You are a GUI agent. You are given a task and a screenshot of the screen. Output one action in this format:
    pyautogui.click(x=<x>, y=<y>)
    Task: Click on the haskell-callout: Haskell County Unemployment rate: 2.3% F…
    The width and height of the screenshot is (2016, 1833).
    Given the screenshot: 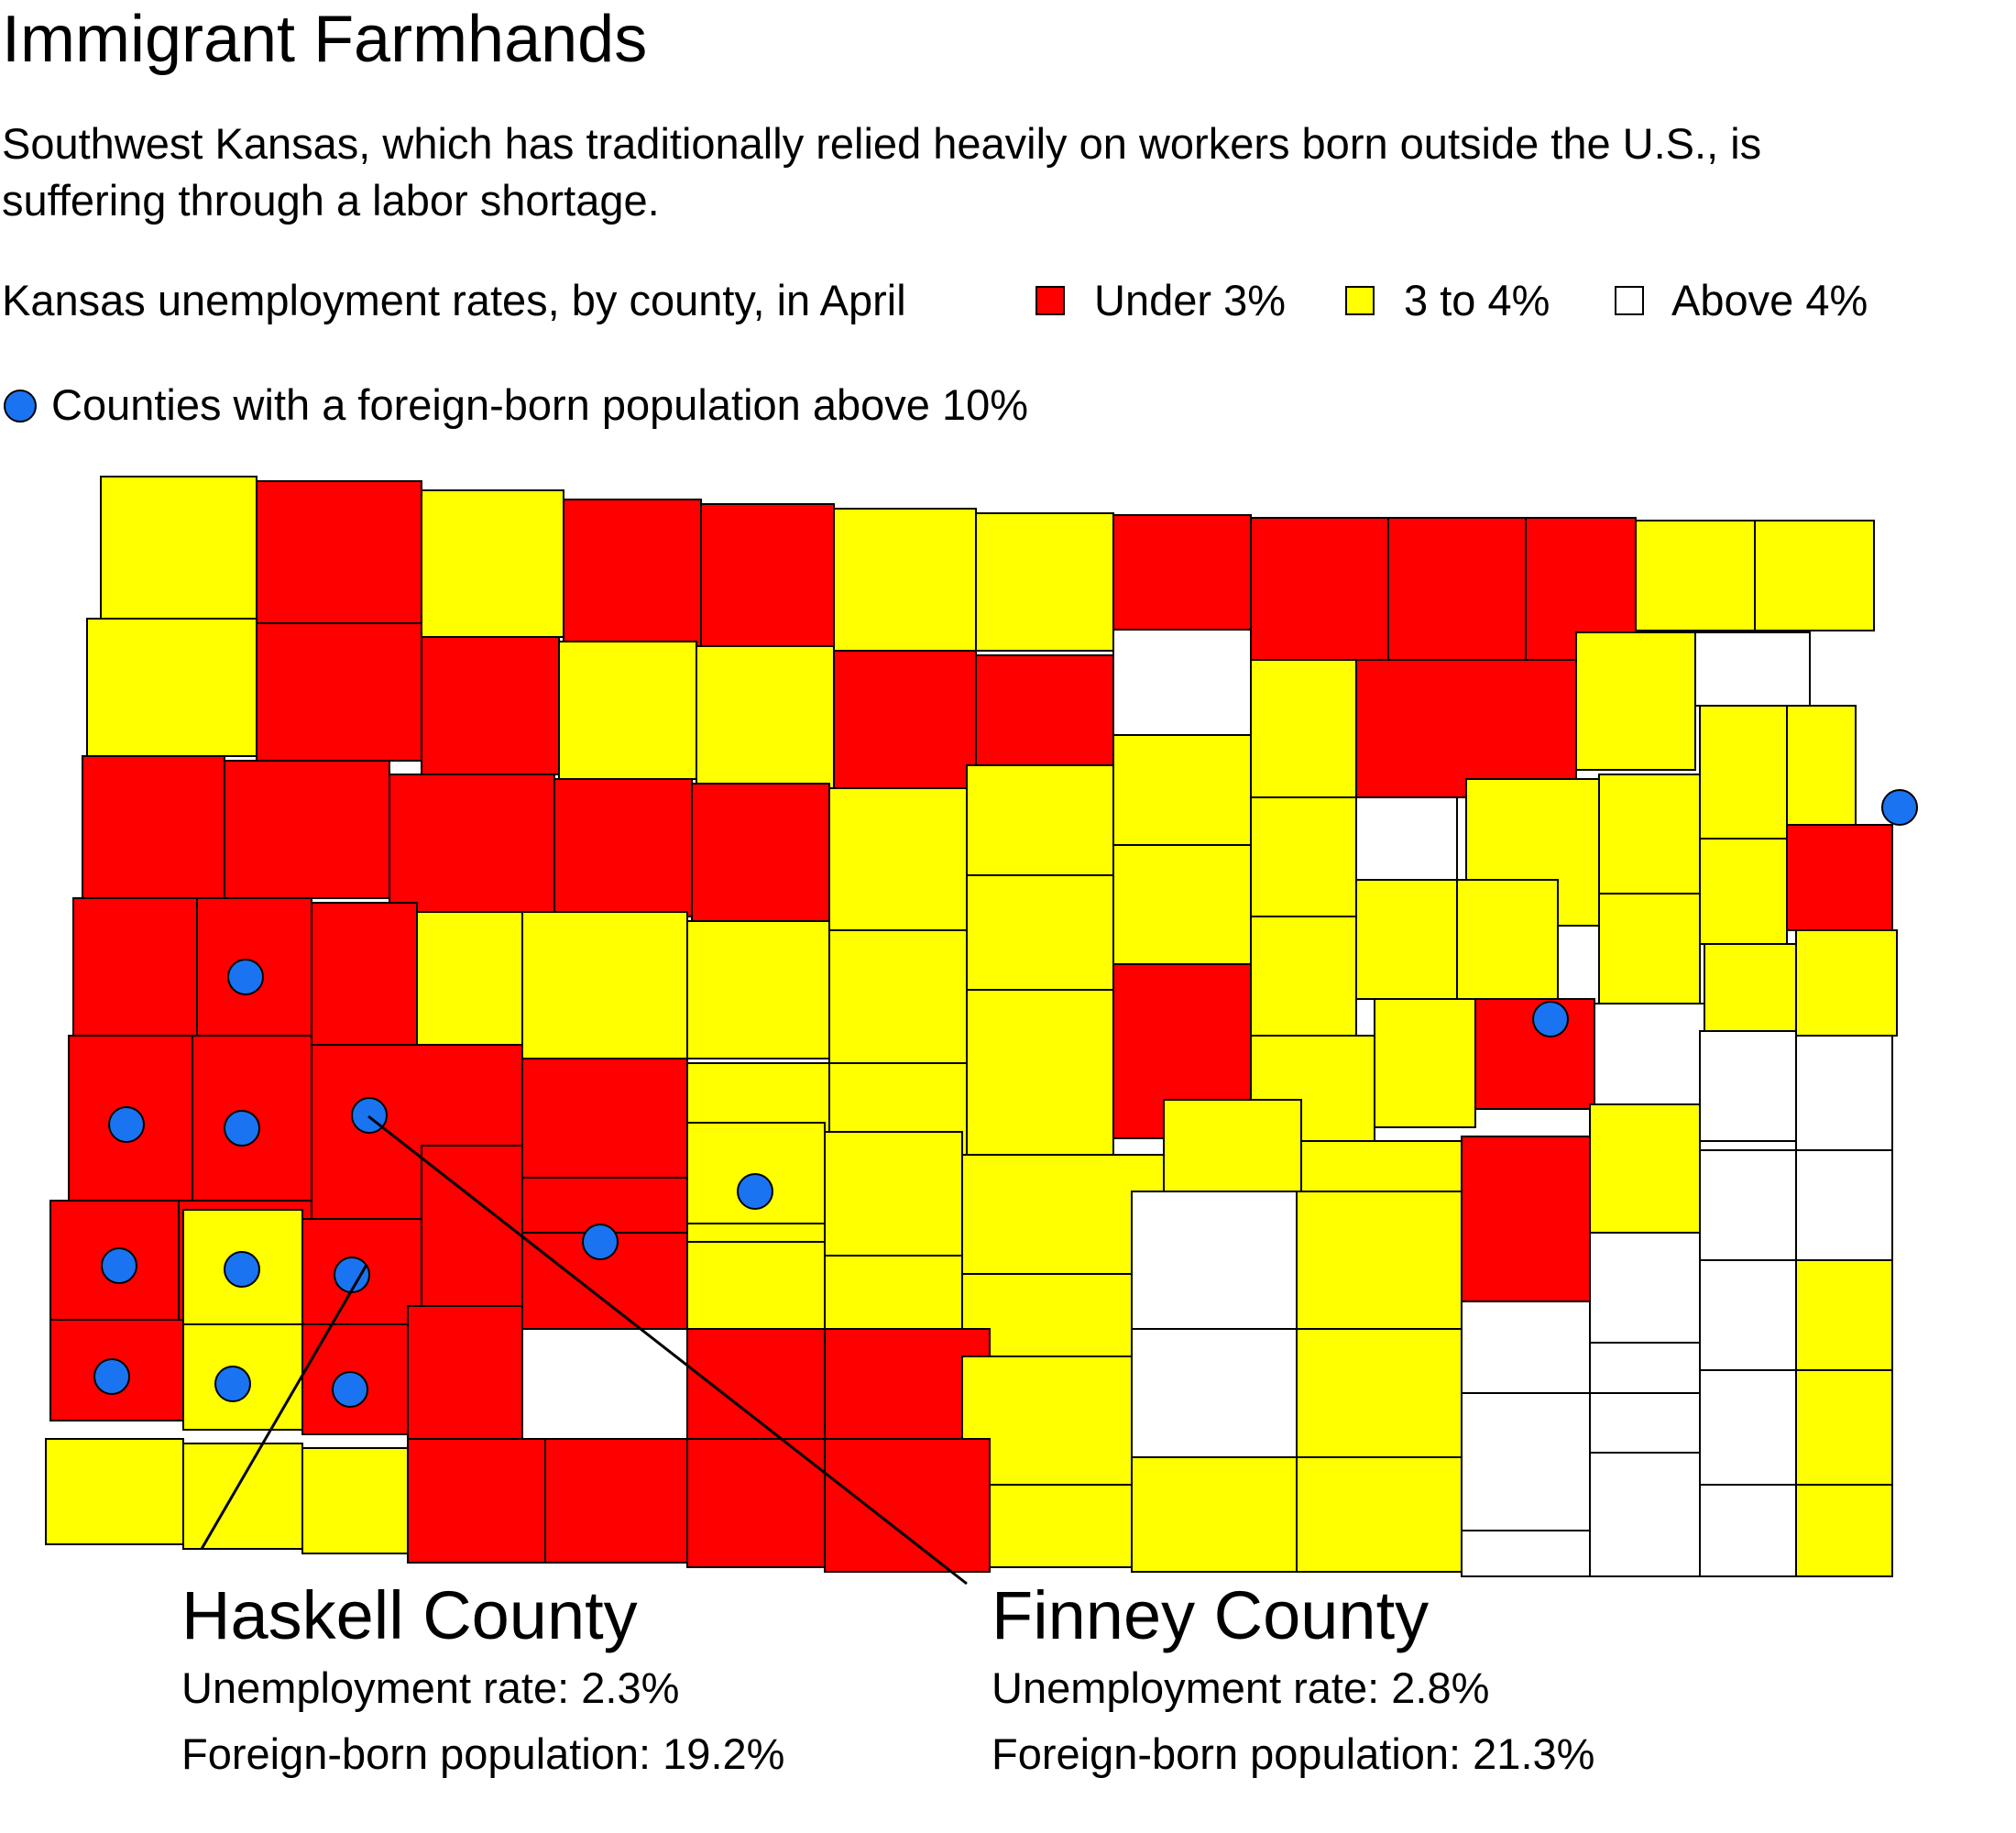 What is the action you would take?
    pyautogui.click(x=482, y=1681)
    